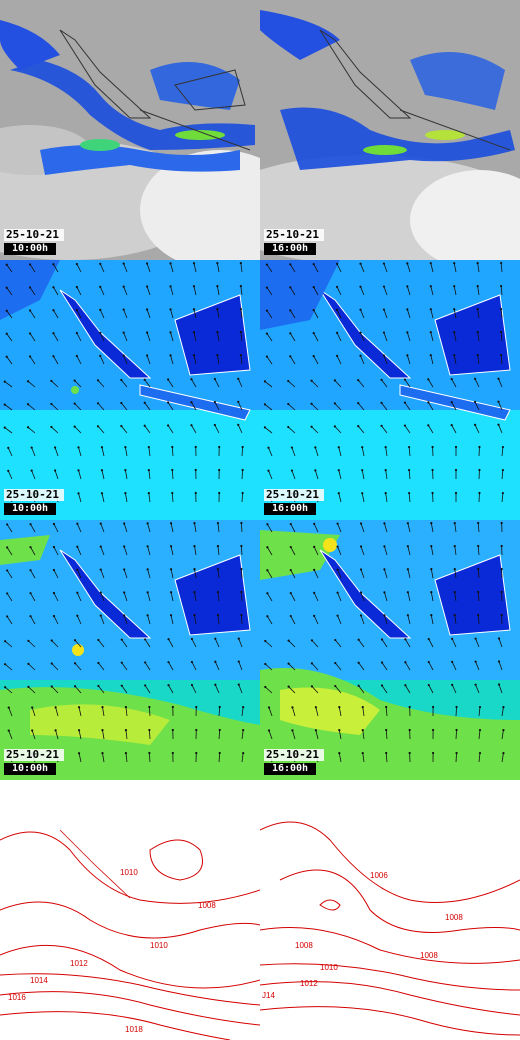 The width and height of the screenshot is (520, 1040). What do you see at coordinates (130, 130) in the screenshot?
I see `satellite-panel-1000: 25-10-21 10:00h` at bounding box center [130, 130].